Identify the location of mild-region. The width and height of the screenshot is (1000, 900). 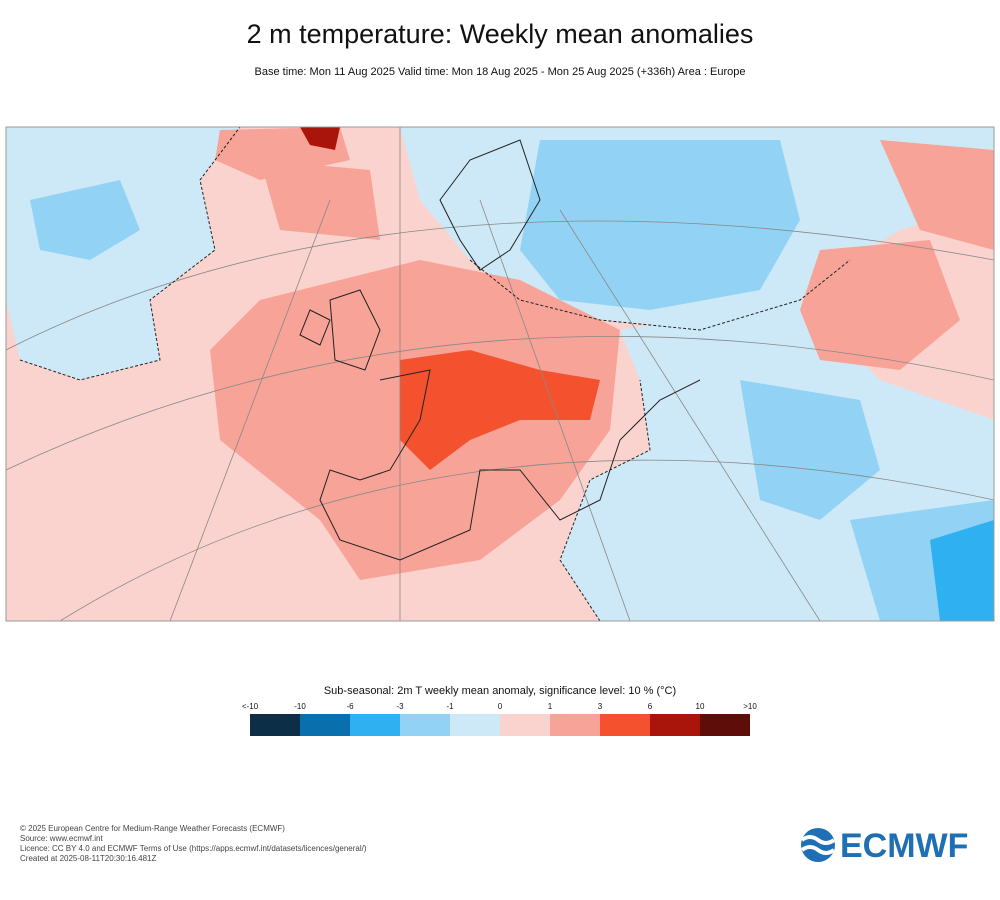
(133, 525).